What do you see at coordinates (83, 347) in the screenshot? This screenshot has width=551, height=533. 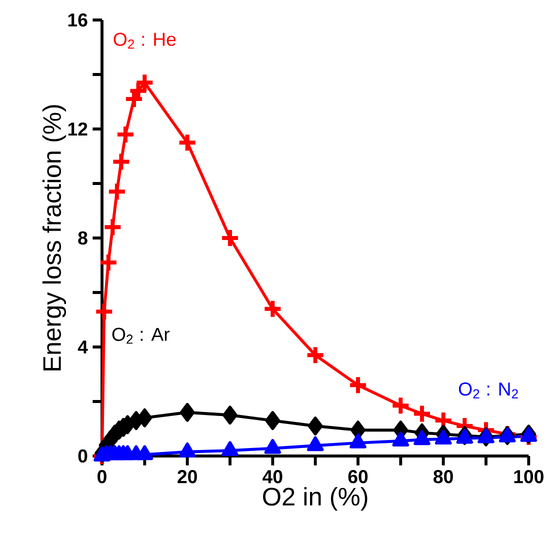 I see `y-tick-label: 4` at bounding box center [83, 347].